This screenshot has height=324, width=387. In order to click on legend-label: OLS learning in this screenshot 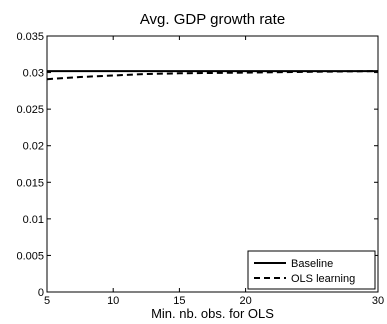, I will do `click(323, 279)`.